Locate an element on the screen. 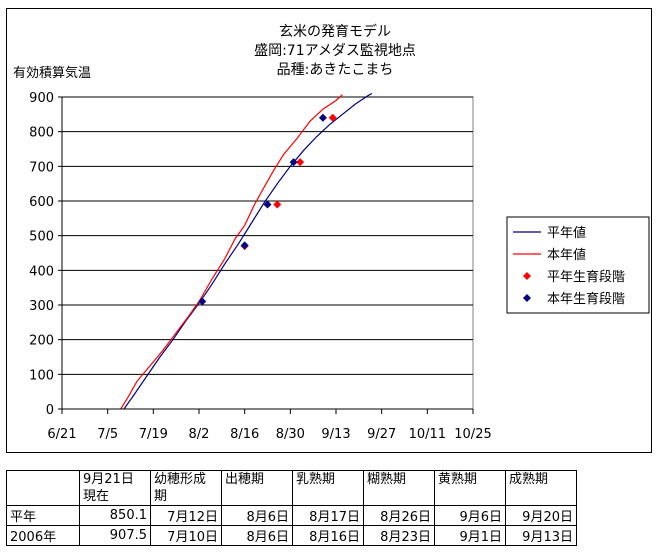  x-tick-label: 10/25 is located at coordinates (472, 434).